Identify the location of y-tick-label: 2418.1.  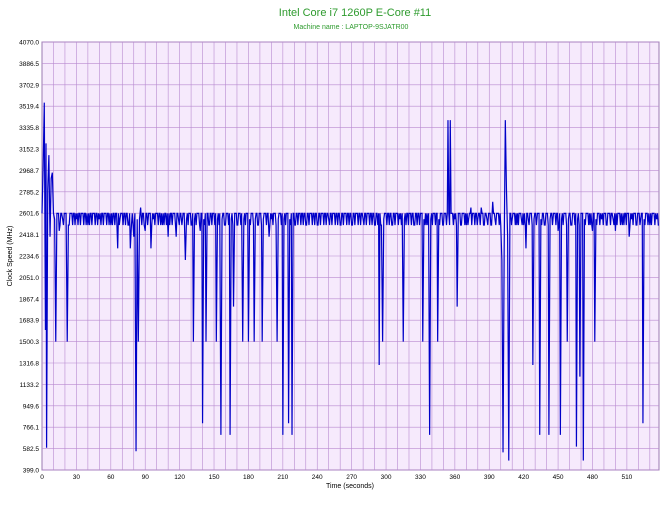
(29, 235).